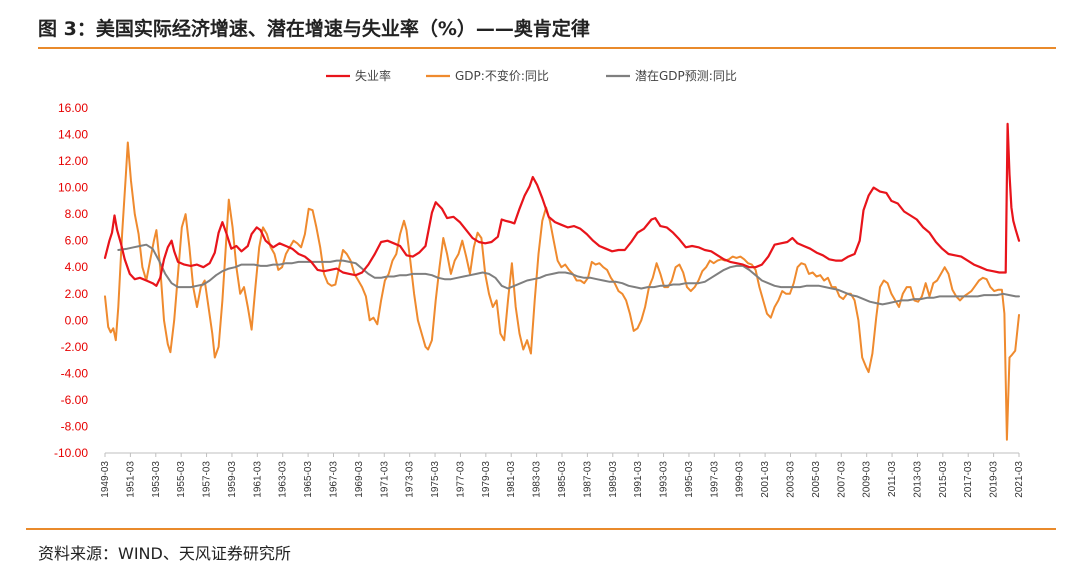 This screenshot has width=1080, height=572. What do you see at coordinates (892, 479) in the screenshot?
I see `x-tick-label: 2011-03` at bounding box center [892, 479].